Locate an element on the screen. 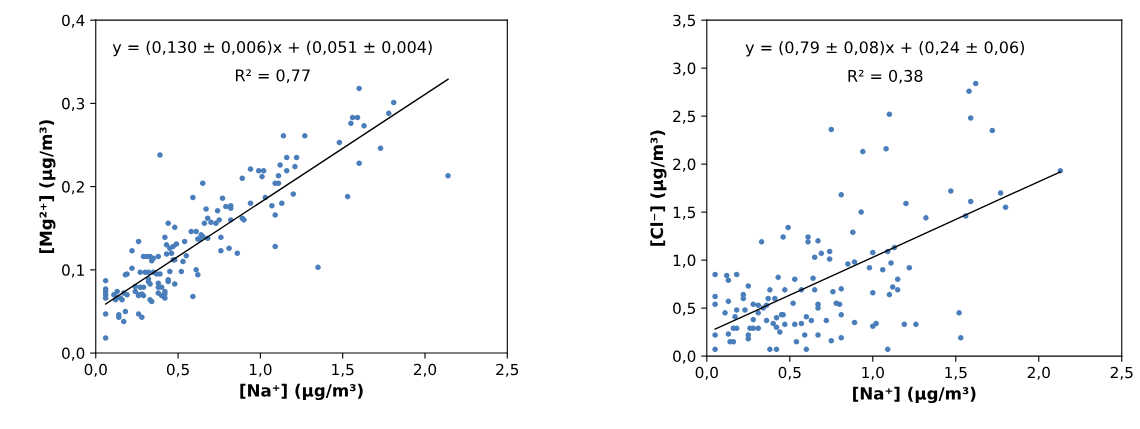 This screenshot has height=429, width=1140. y-tick-label: 0,2 is located at coordinates (73, 188).